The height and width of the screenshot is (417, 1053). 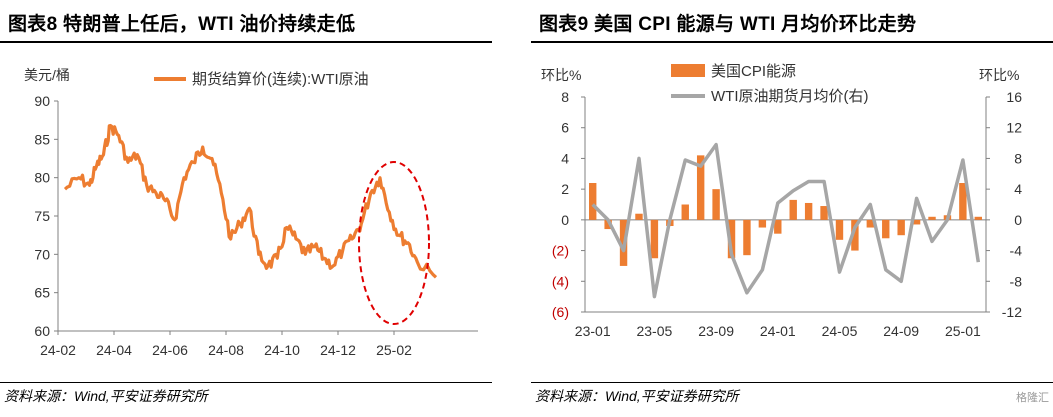 What do you see at coordinates (963, 331) in the screenshot?
I see `right-x-tick-label: 25-01` at bounding box center [963, 331].